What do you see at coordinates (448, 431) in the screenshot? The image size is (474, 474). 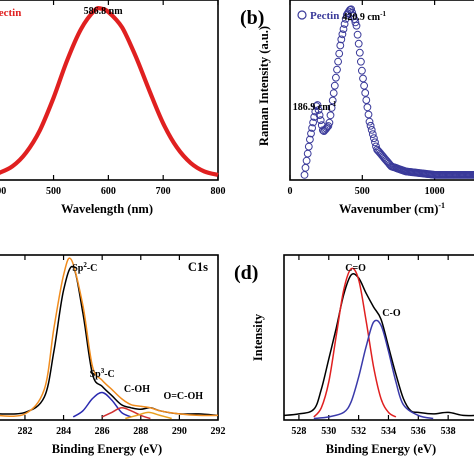 I see `x-tick-label: 538` at bounding box center [448, 431].